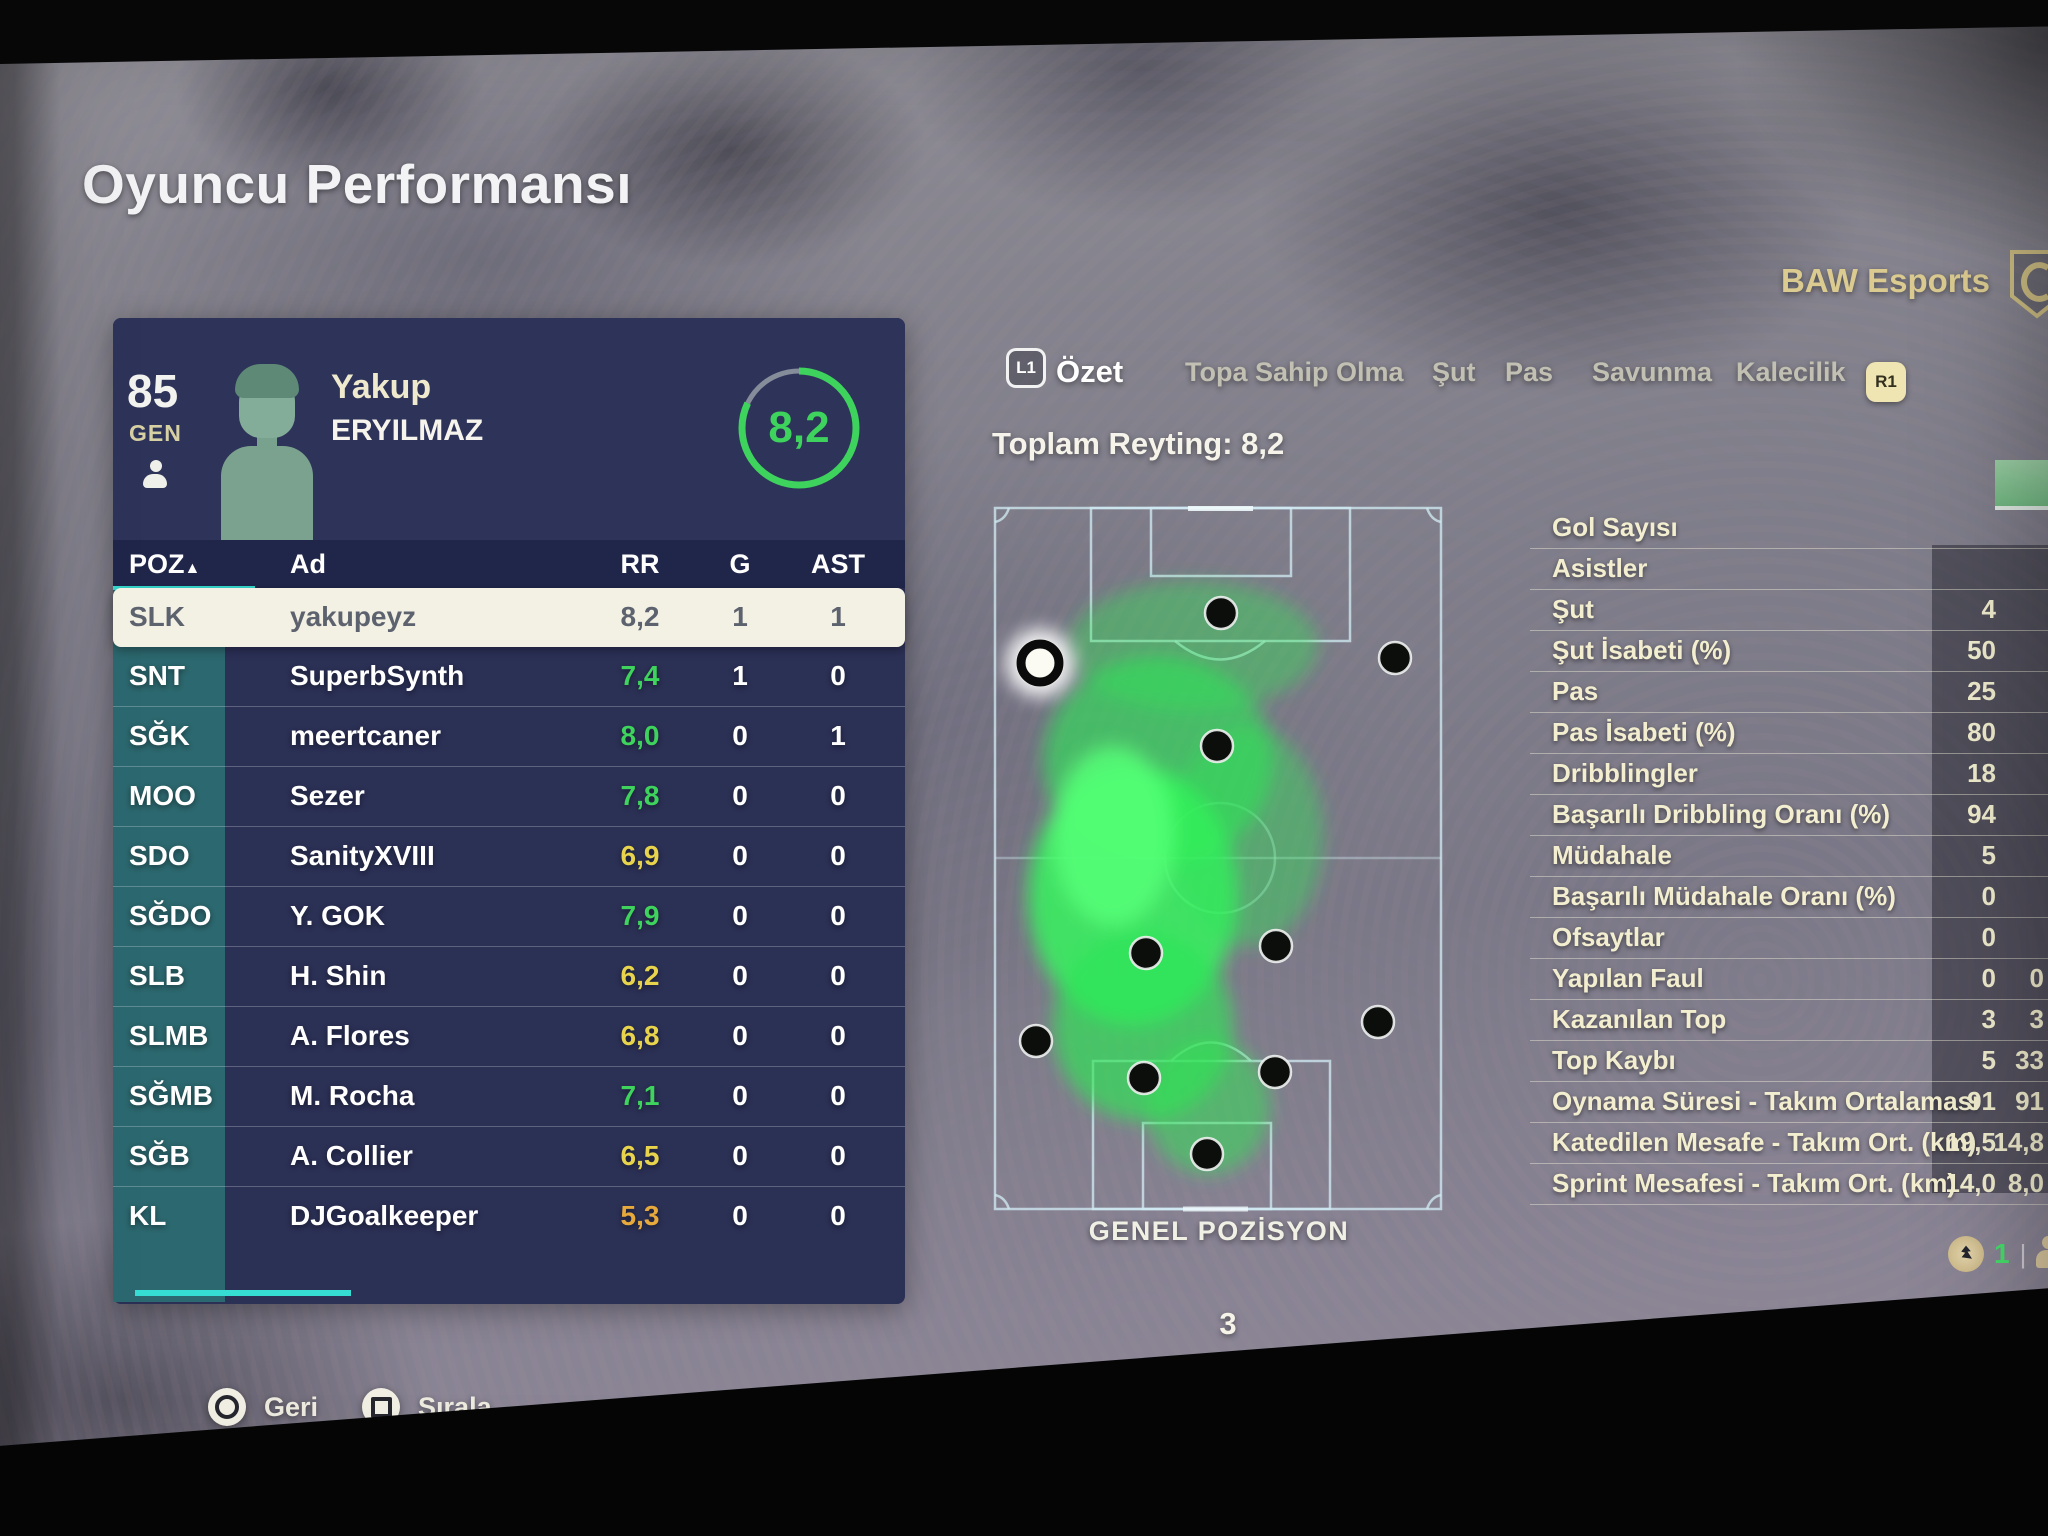  I want to click on tab-4: Pas, so click(1529, 372).